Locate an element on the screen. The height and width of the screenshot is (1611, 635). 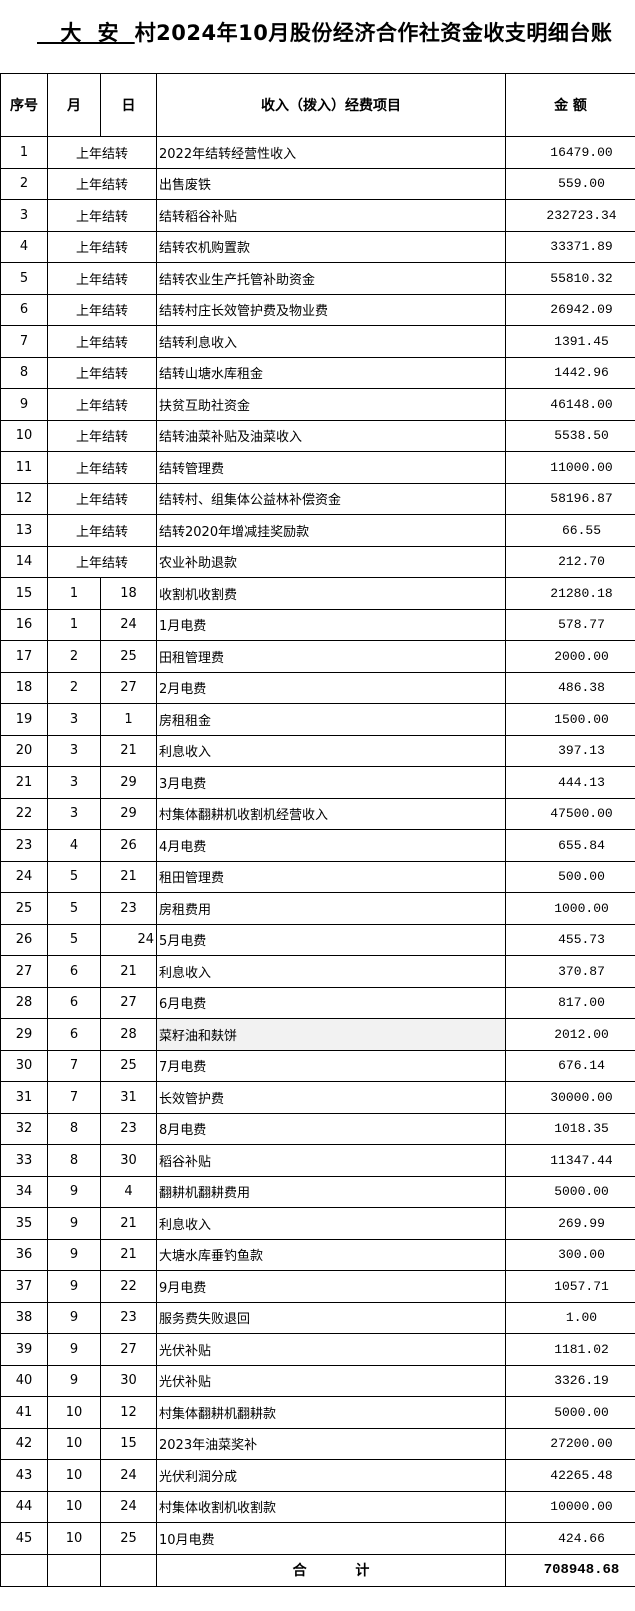
table-row: 5 上年结转 结转农业生产托管补助资金 55810.32 is located at coordinates (317, 278).